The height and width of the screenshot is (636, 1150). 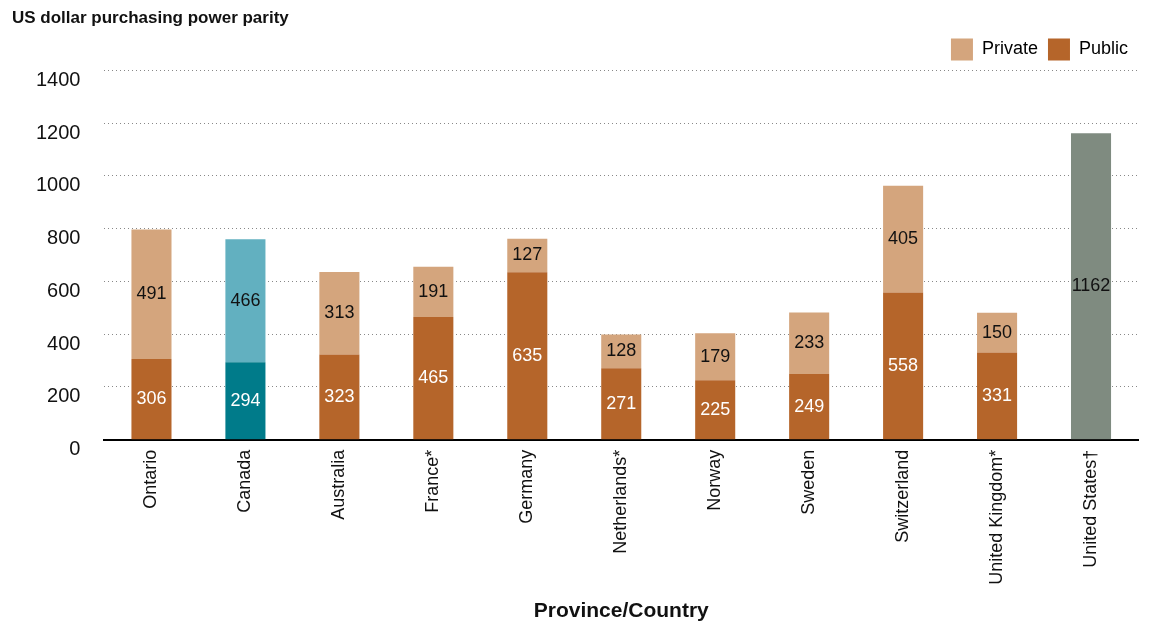 I want to click on data-label: 127, so click(x=527, y=254).